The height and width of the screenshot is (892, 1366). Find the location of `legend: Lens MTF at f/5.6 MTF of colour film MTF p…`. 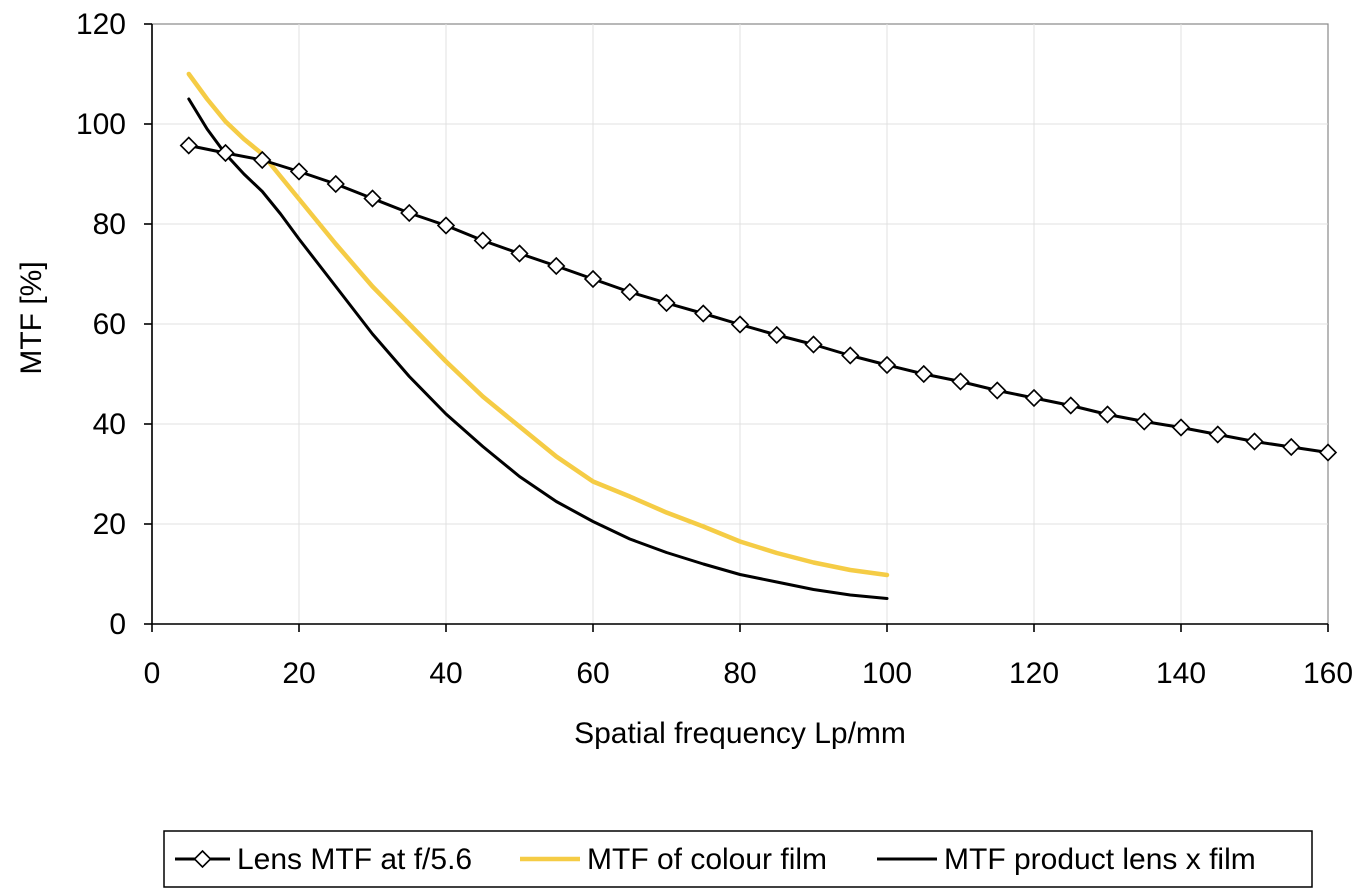

legend: Lens MTF at f/5.6 MTF of colour film MTF p… is located at coordinates (738, 859).